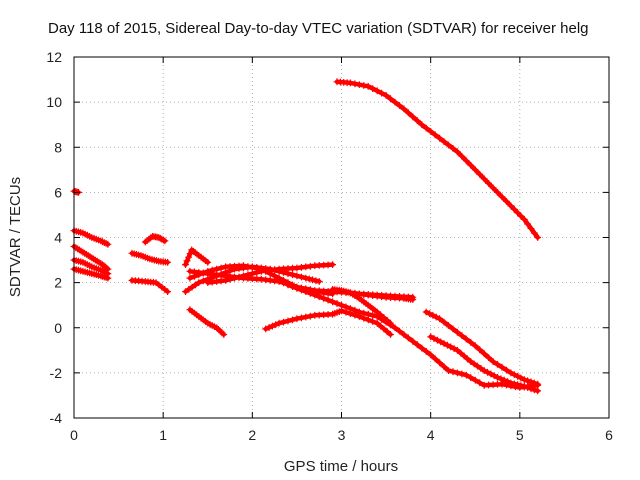  What do you see at coordinates (91, 273) in the screenshot?
I see `series-arc-e` at bounding box center [91, 273].